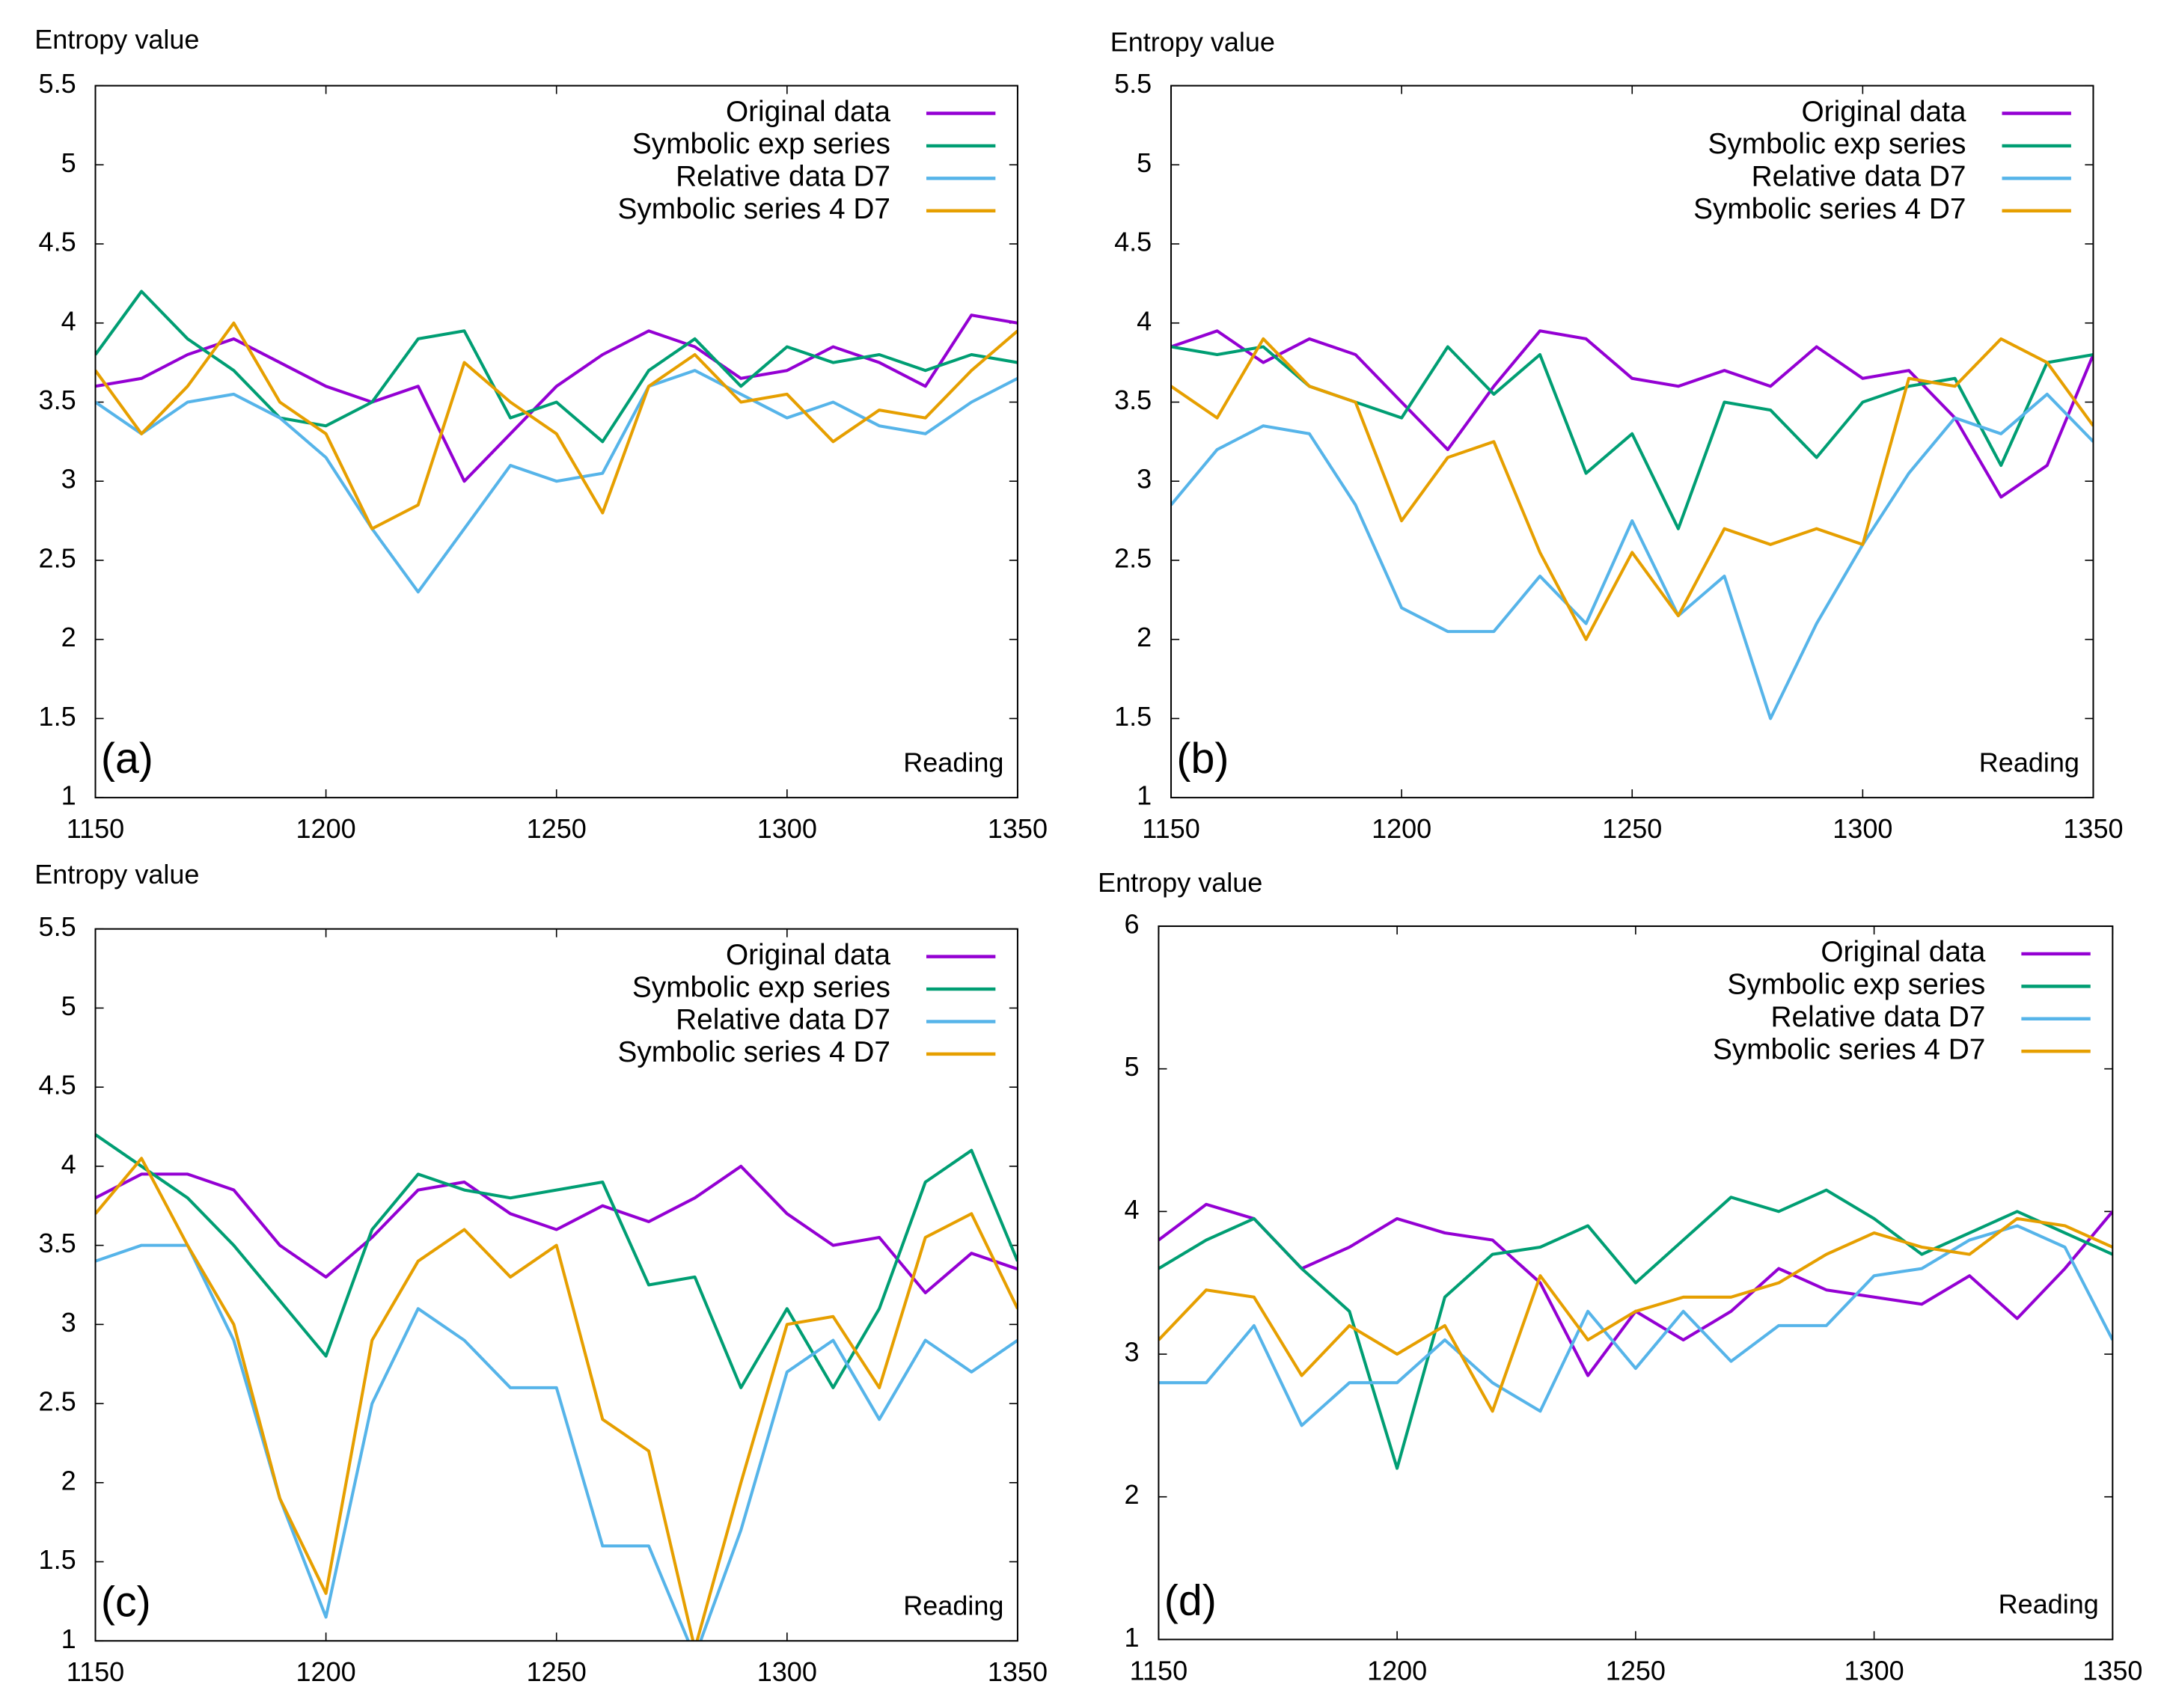 This screenshot has height=1708, width=2161. What do you see at coordinates (127, 759) in the screenshot?
I see `panel-label: (a)` at bounding box center [127, 759].